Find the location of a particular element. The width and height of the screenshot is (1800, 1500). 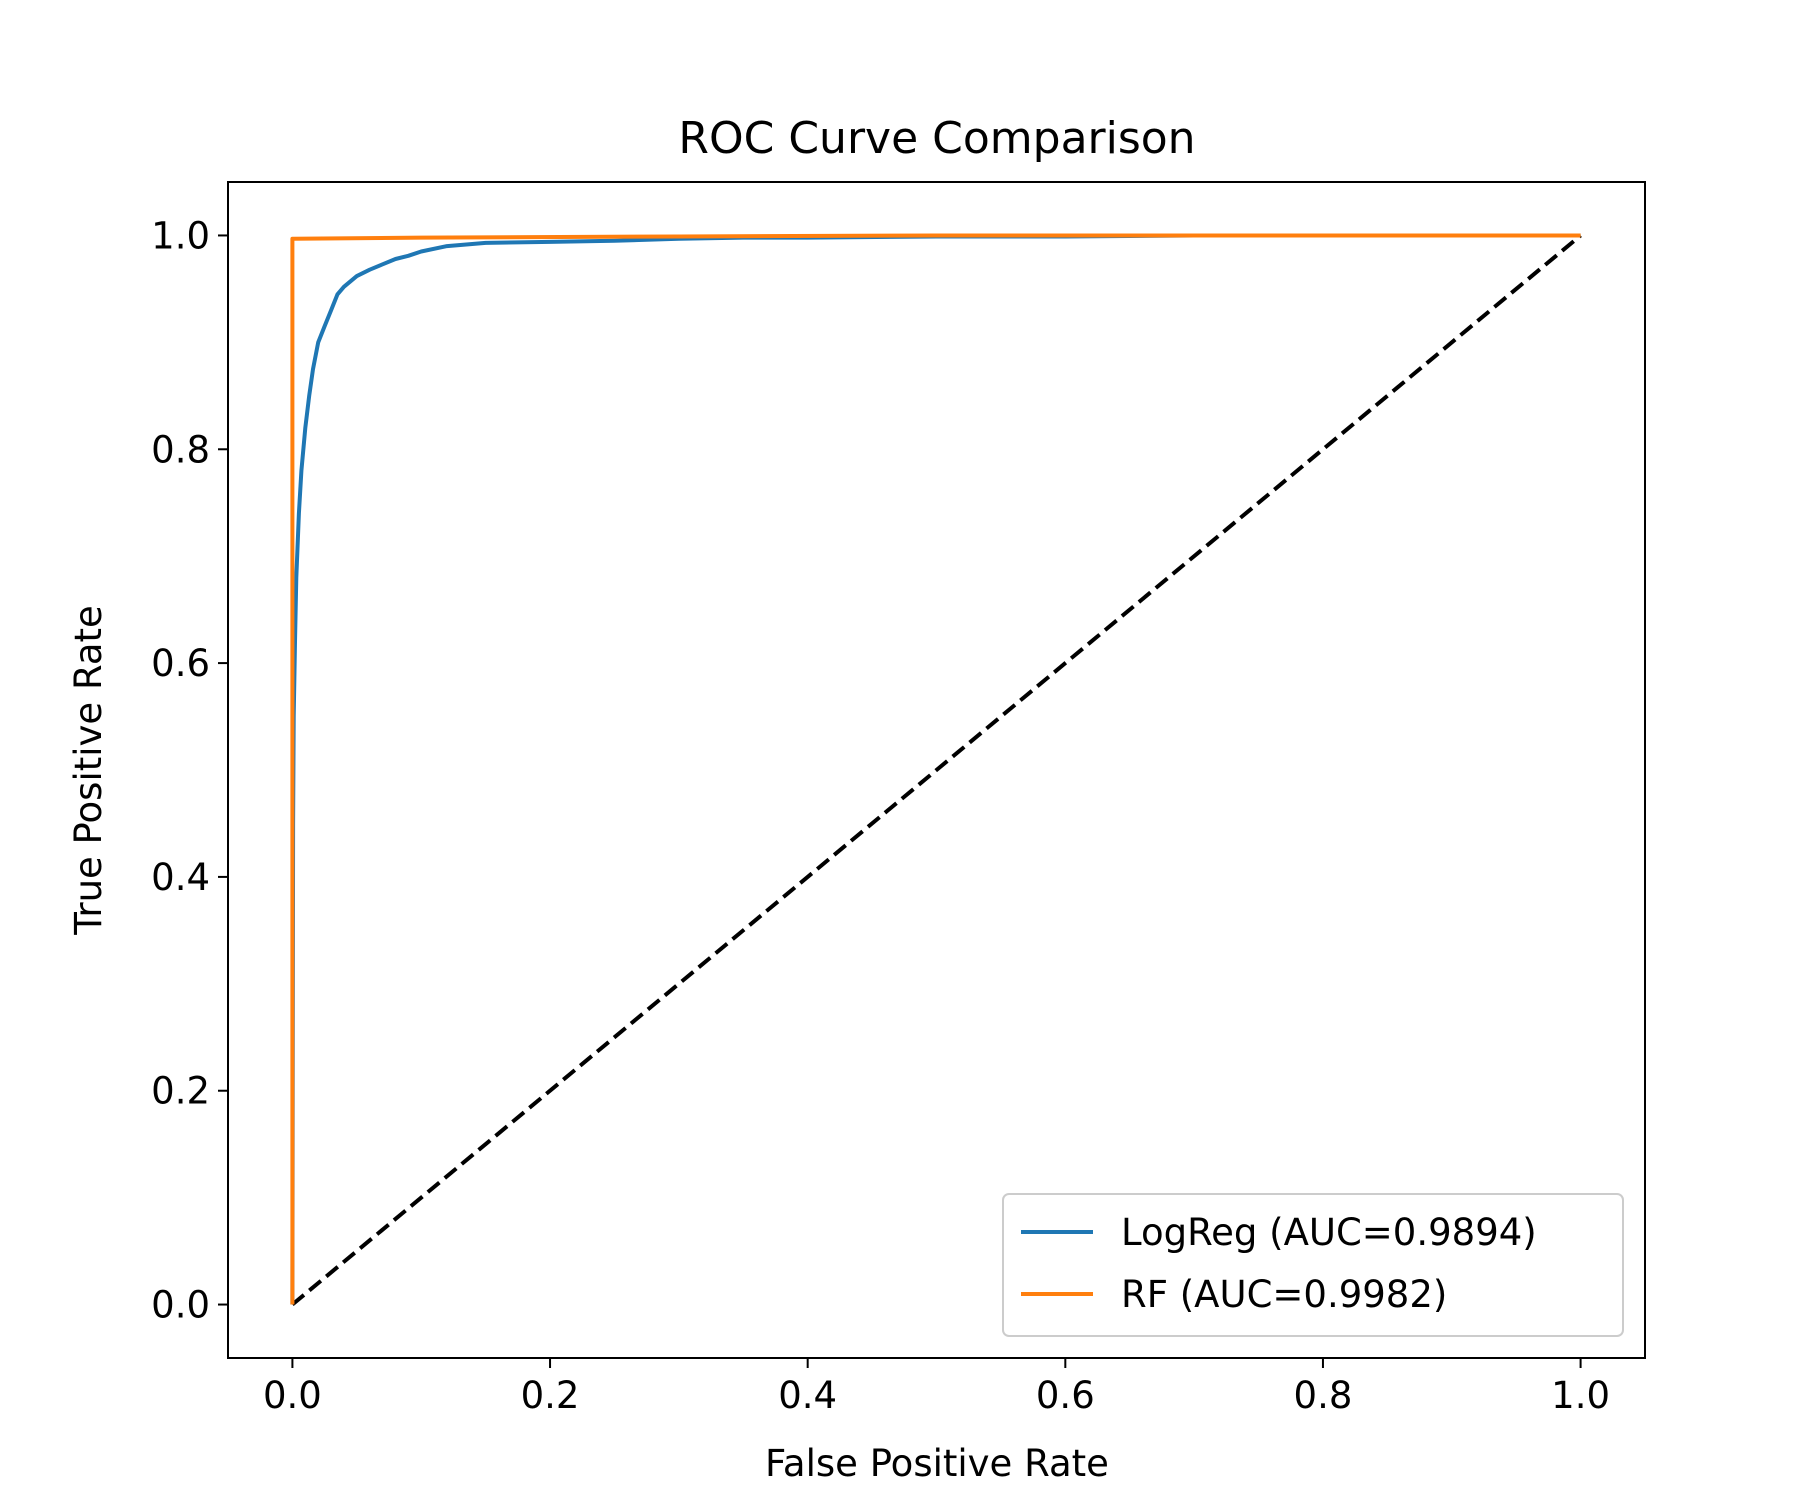

x-tick-label: 1.0 is located at coordinates (1580, 1395).